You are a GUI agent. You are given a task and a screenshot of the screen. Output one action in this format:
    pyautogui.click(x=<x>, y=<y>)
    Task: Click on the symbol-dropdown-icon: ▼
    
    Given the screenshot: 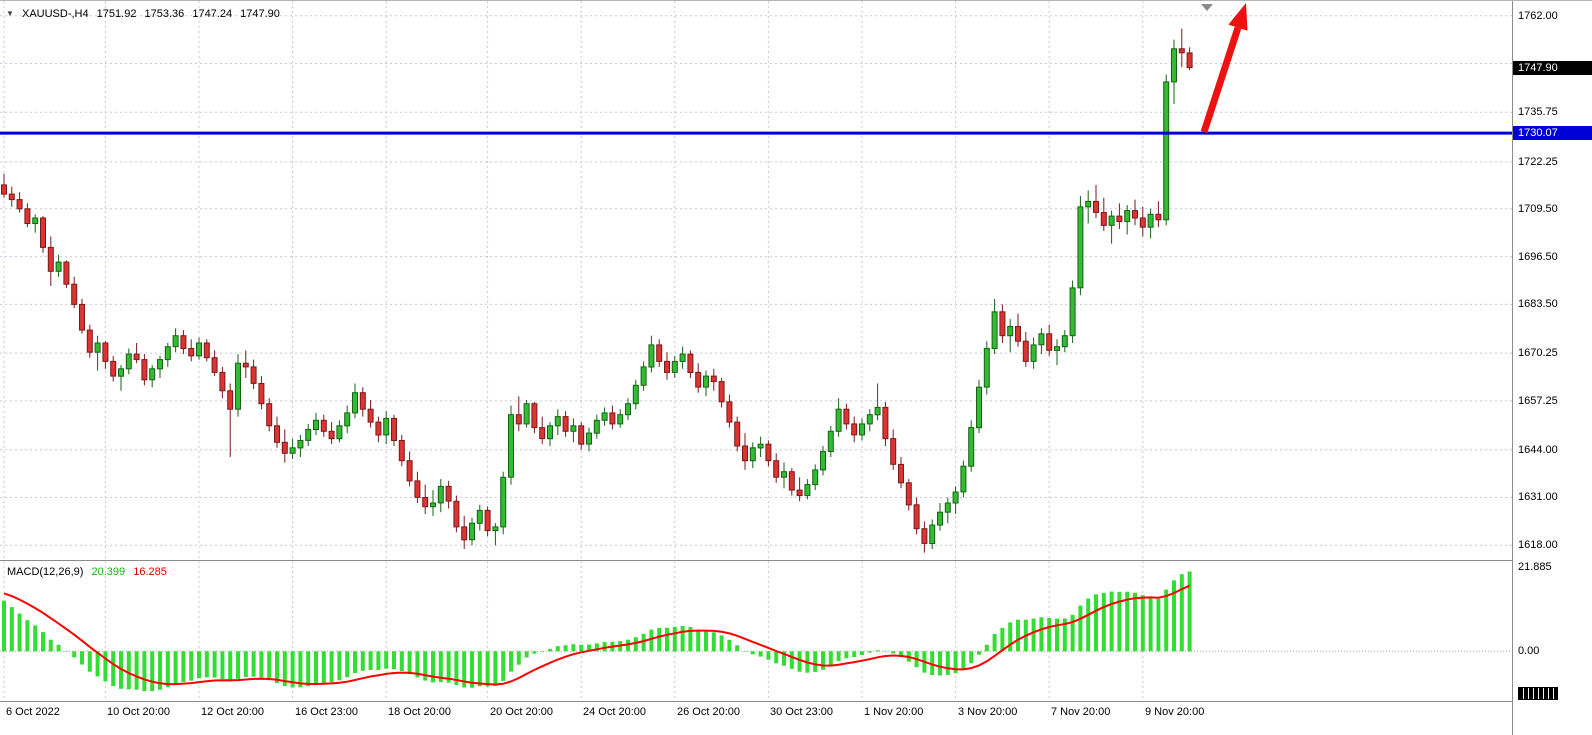 What is the action you would take?
    pyautogui.click(x=10, y=13)
    